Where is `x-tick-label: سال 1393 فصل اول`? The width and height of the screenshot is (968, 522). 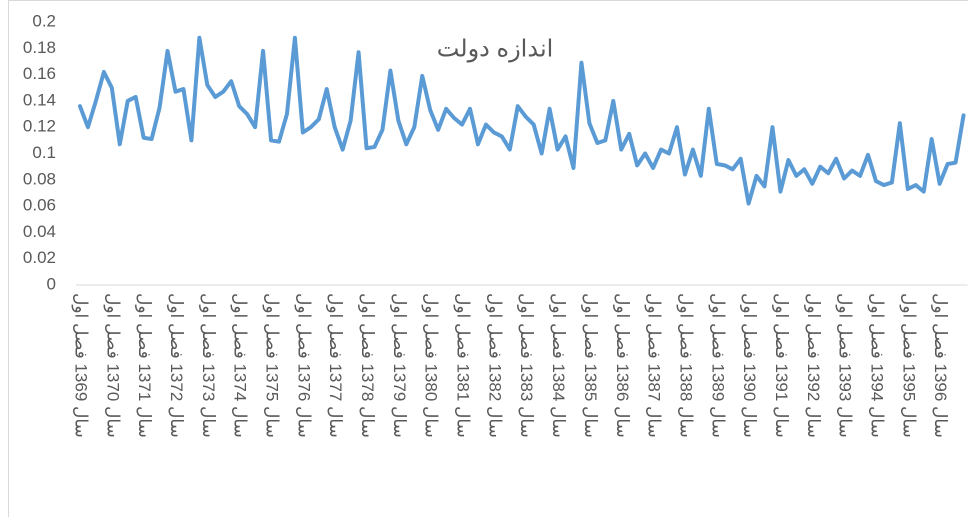 x-tick-label: سال 1393 فصل اول is located at coordinates (845, 365).